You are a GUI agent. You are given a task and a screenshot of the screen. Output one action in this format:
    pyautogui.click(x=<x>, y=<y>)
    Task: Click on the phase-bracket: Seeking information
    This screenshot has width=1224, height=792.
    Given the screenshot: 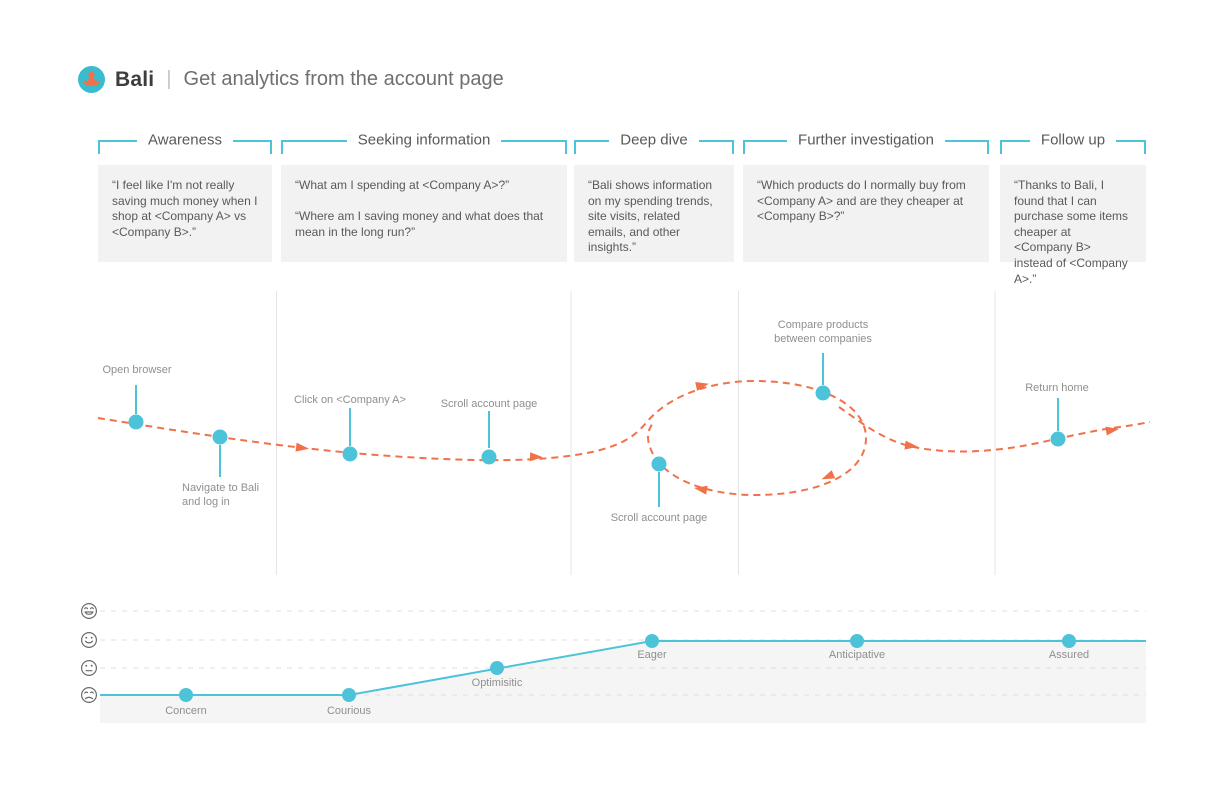 What is the action you would take?
    pyautogui.click(x=424, y=144)
    